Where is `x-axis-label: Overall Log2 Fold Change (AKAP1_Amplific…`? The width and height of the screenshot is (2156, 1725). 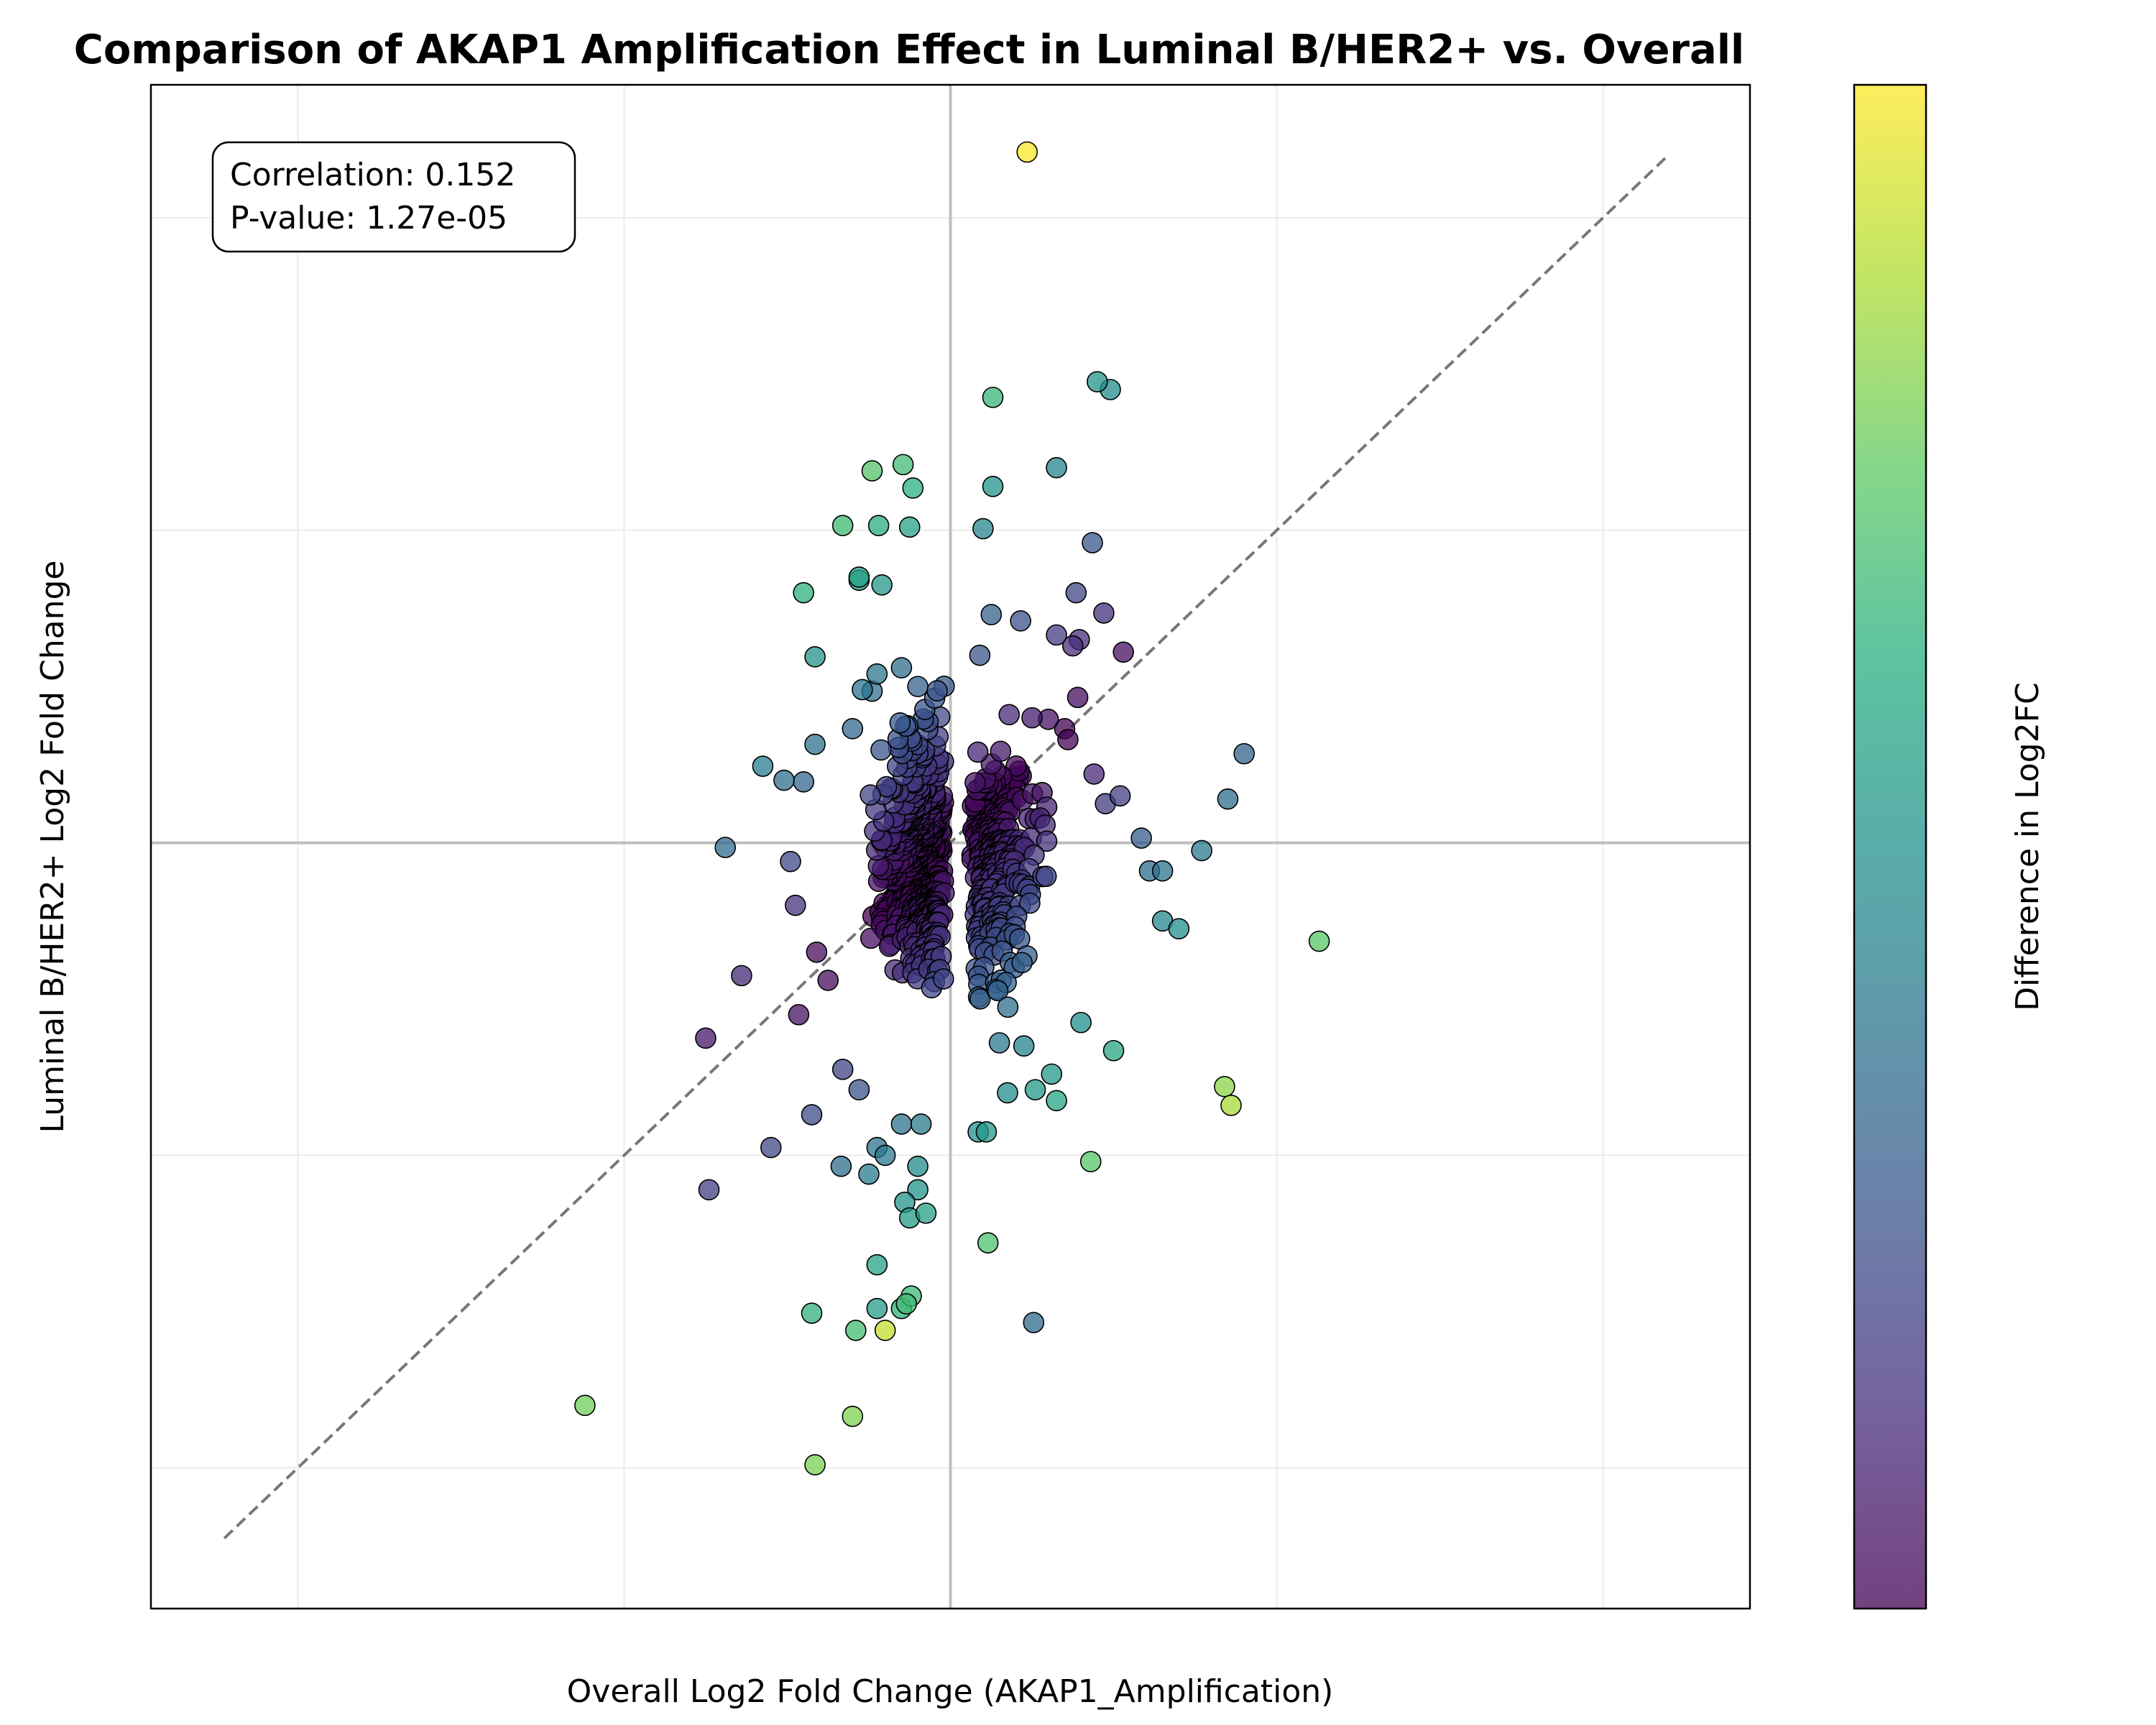 x-axis-label: Overall Log2 Fold Change (AKAP1_Amplific… is located at coordinates (951, 1691).